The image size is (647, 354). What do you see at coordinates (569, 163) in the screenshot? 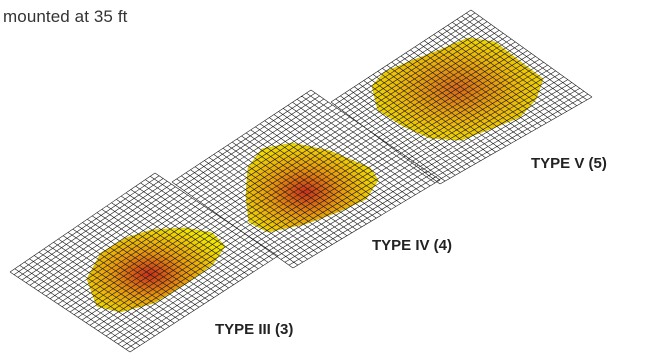
I see `label-type-v: TYPE V (5)` at bounding box center [569, 163].